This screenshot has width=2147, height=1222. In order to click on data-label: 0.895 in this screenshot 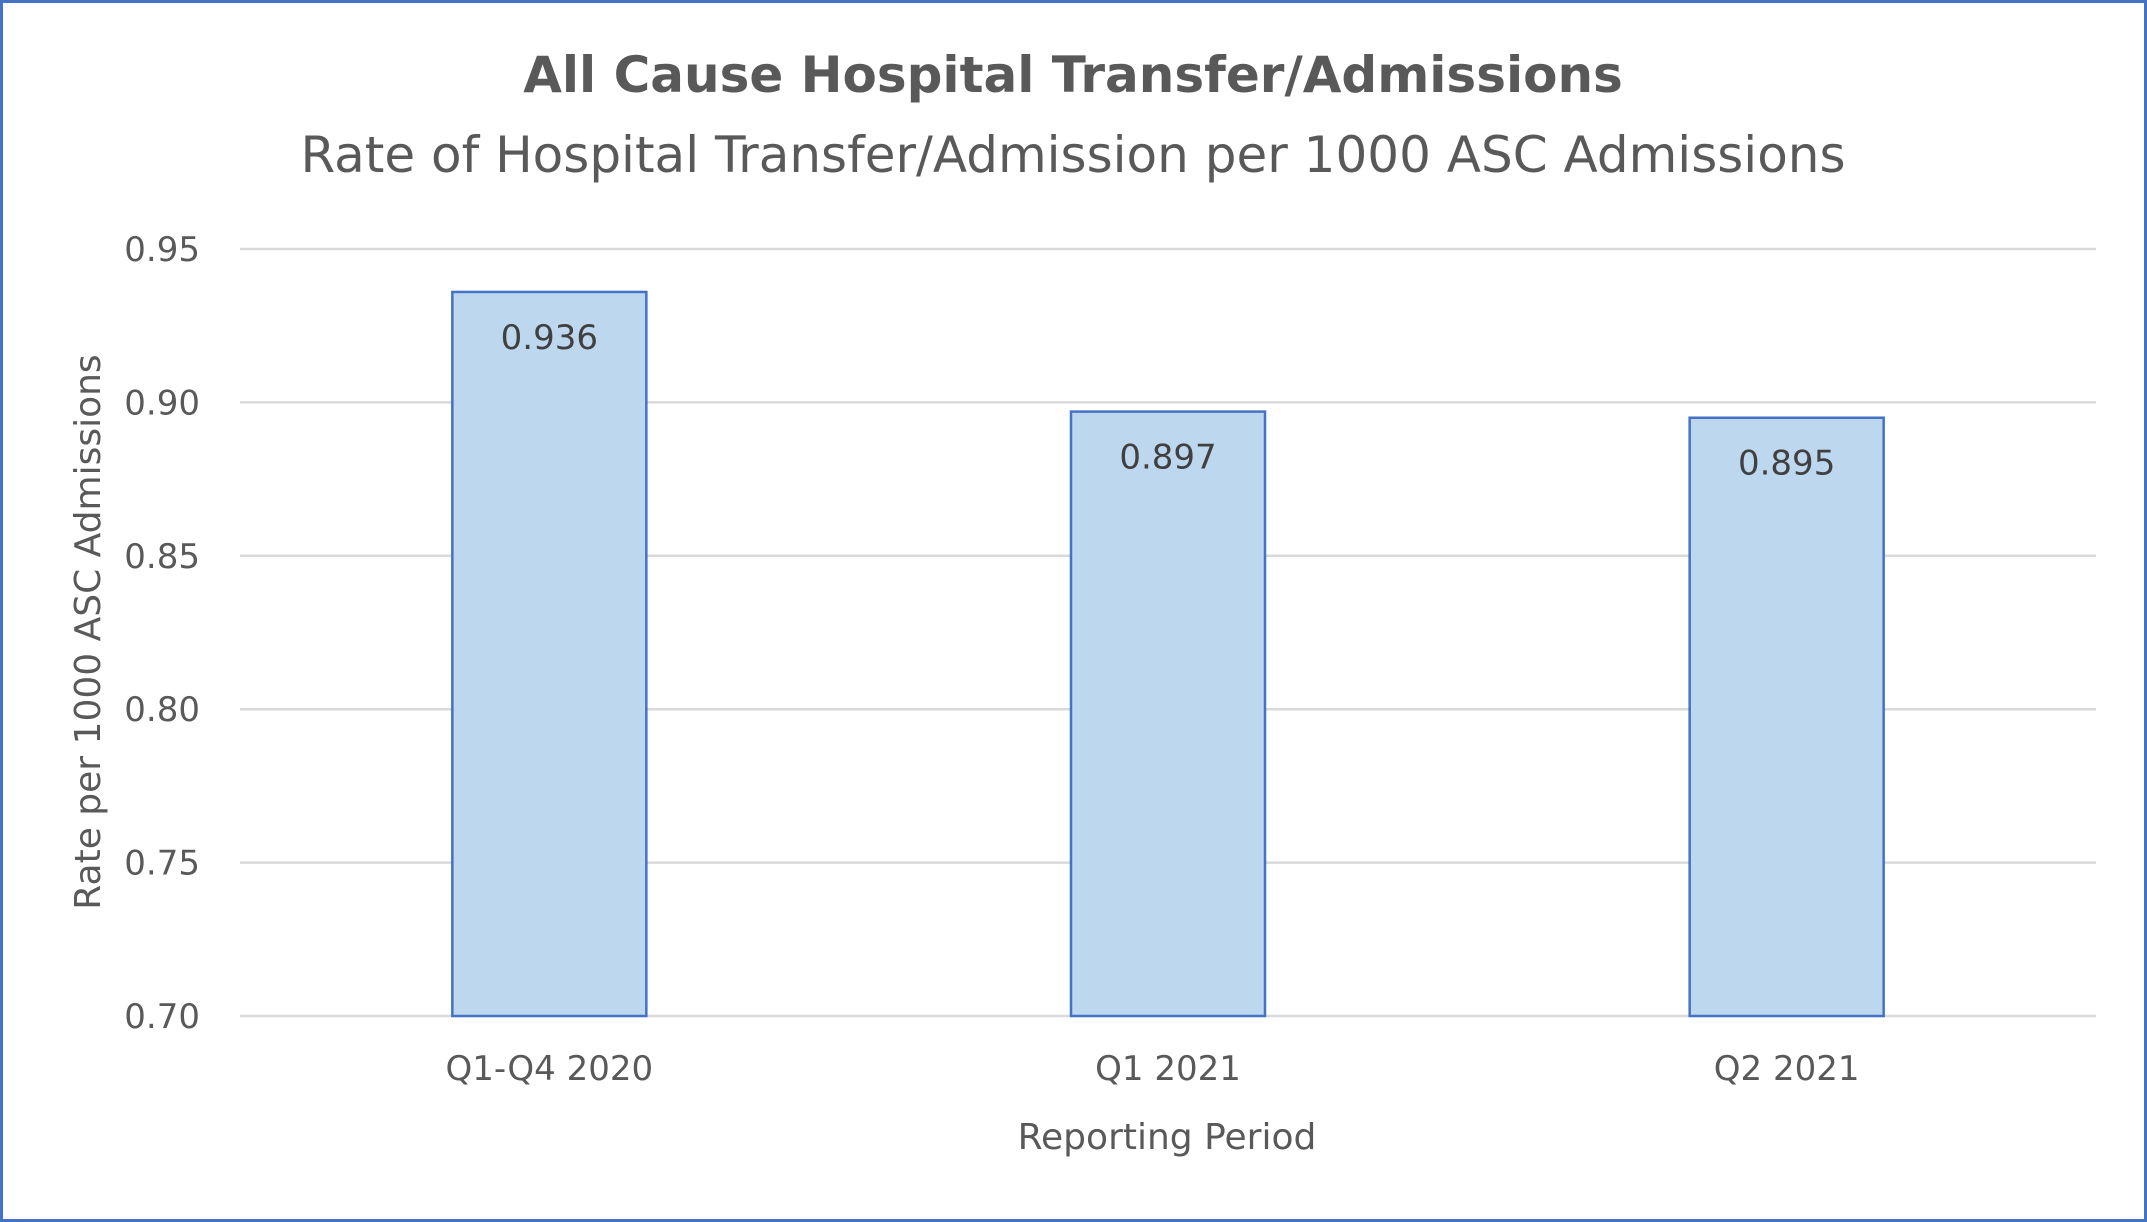, I will do `click(1786, 464)`.